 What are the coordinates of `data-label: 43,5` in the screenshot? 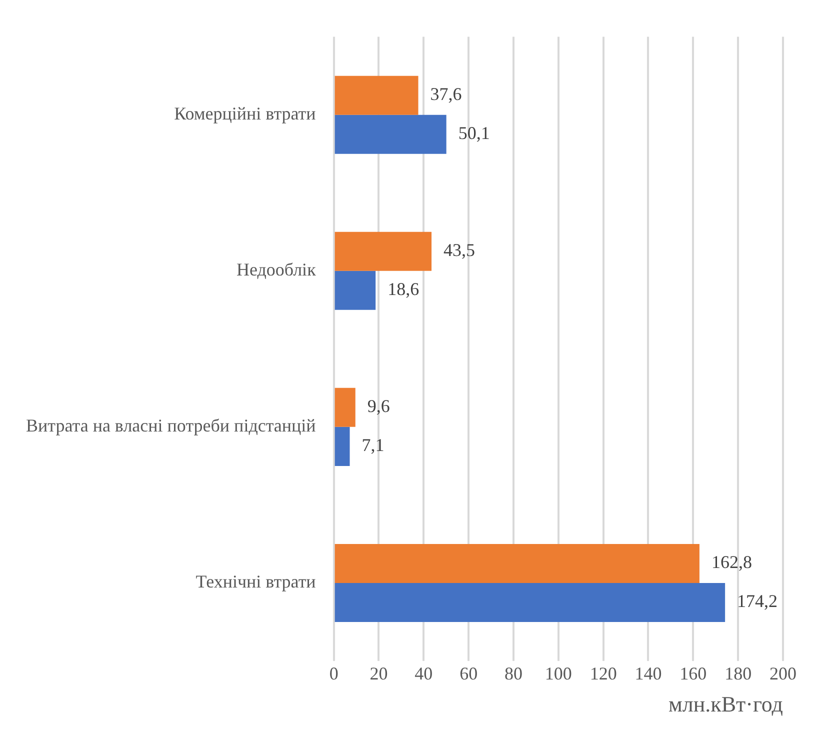 It's located at (460, 250).